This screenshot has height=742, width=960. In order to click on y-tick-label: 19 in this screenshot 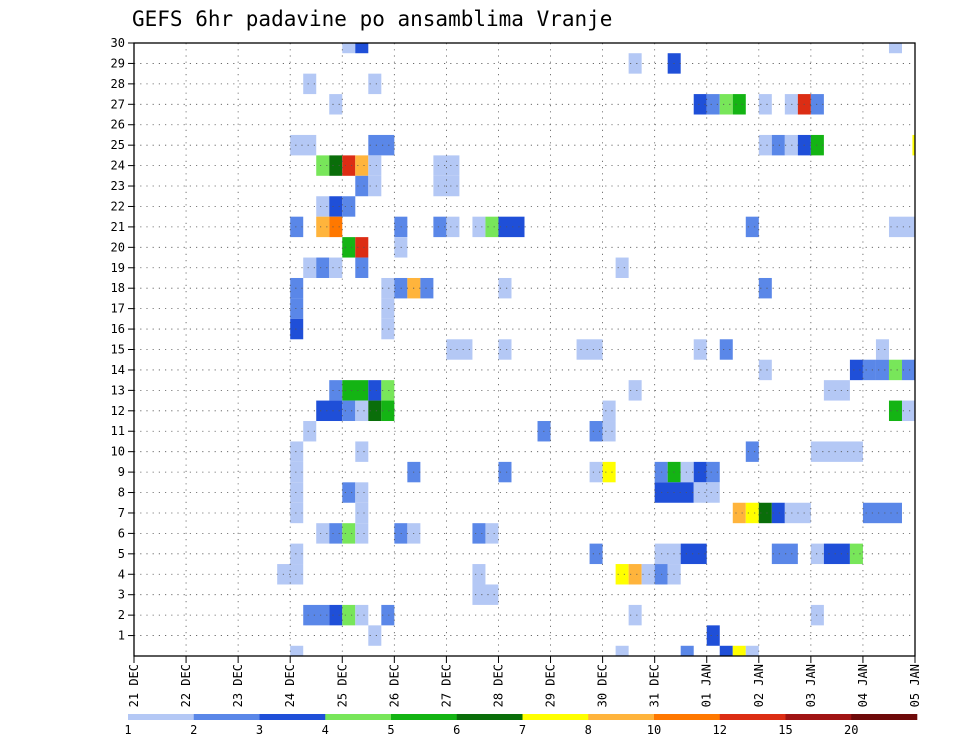, I will do `click(118, 268)`.